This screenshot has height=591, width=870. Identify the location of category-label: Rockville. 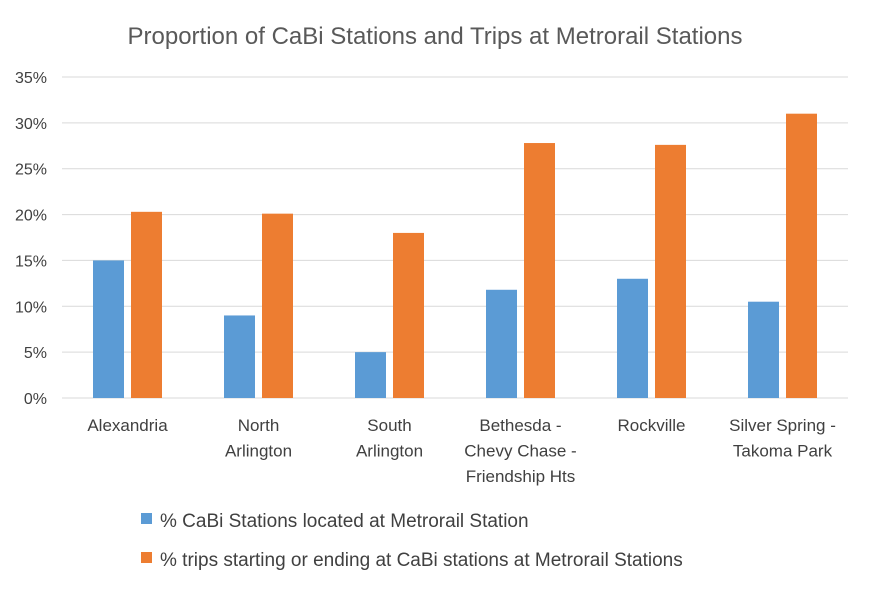
(651, 425).